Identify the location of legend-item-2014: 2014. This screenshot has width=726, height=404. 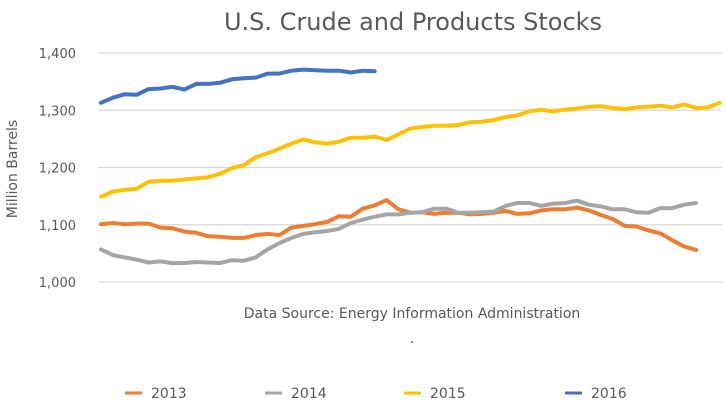
(296, 394).